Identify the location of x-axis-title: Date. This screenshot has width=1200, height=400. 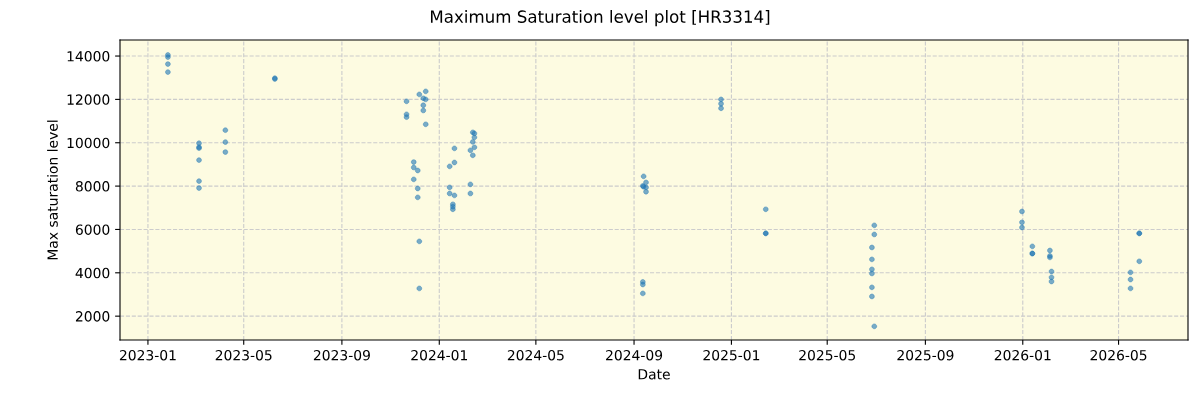
(654, 374).